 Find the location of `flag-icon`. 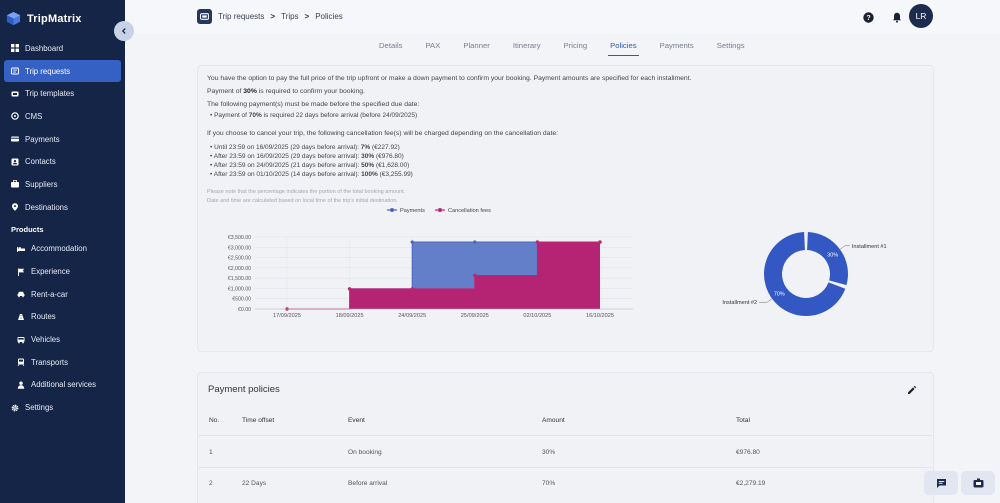

flag-icon is located at coordinates (21, 272).